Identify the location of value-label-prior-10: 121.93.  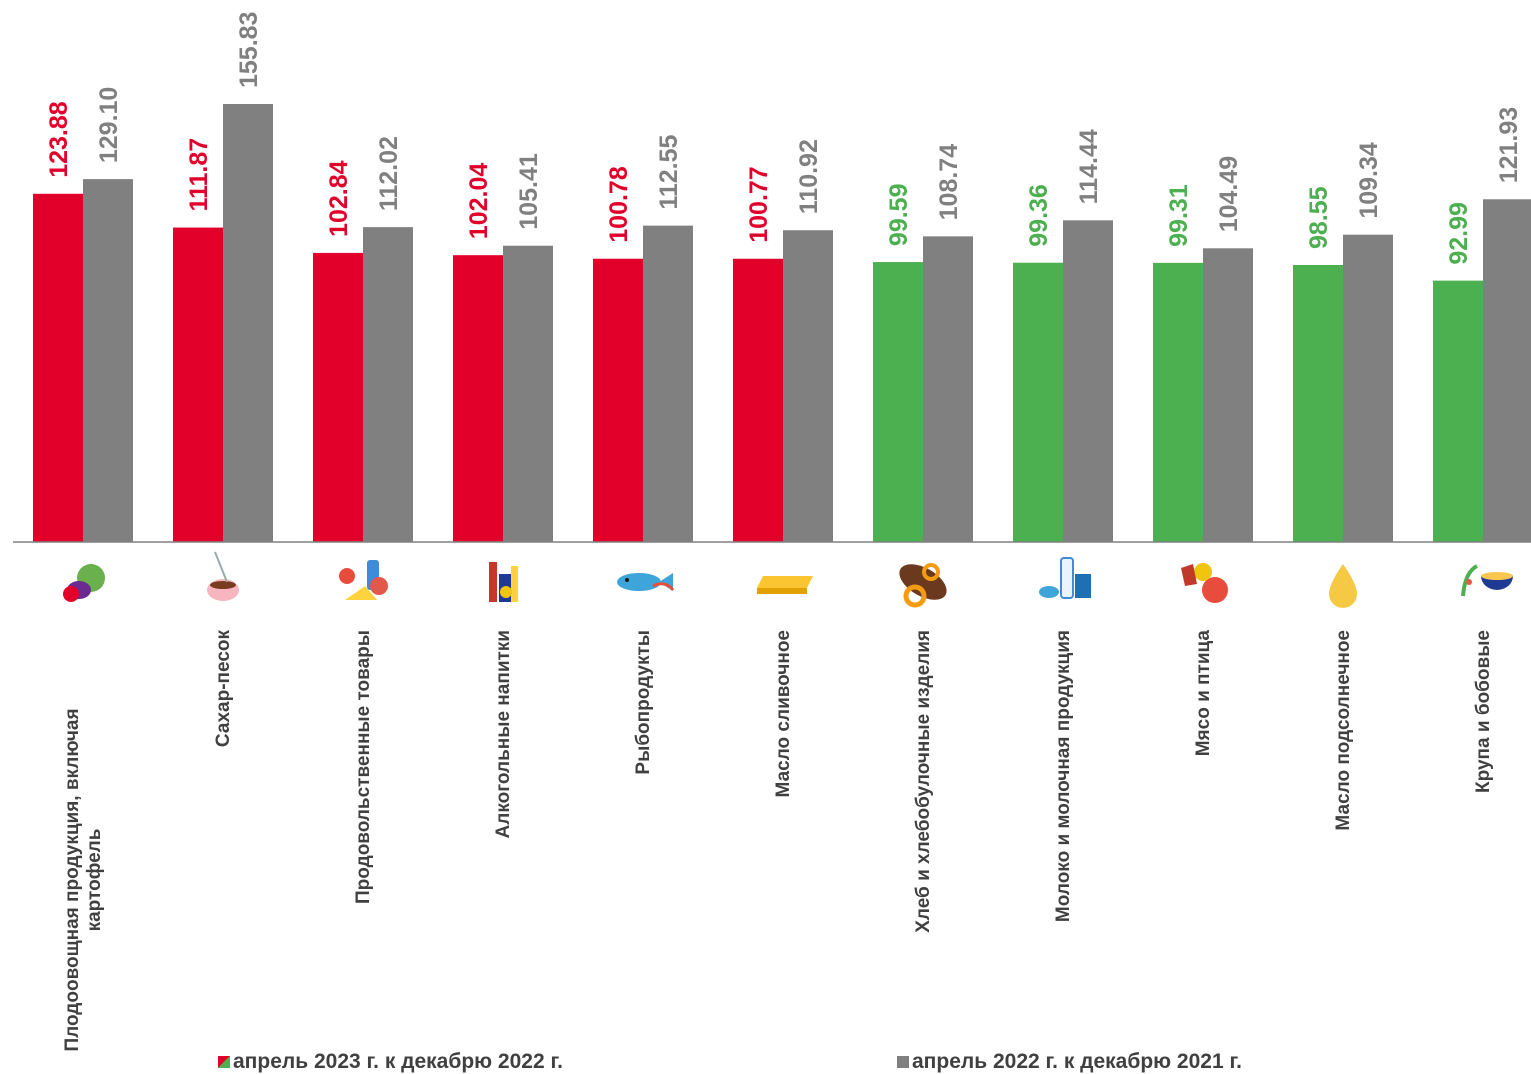
(1509, 145).